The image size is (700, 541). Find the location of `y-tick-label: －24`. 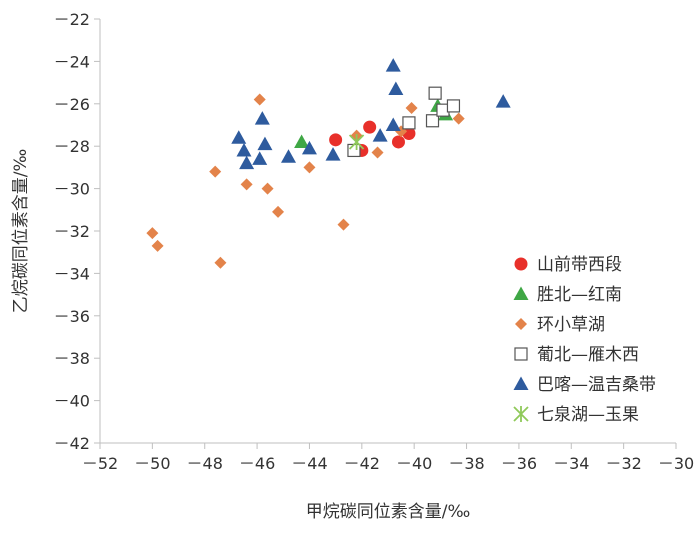

y-tick-label: －24 is located at coordinates (72, 61).